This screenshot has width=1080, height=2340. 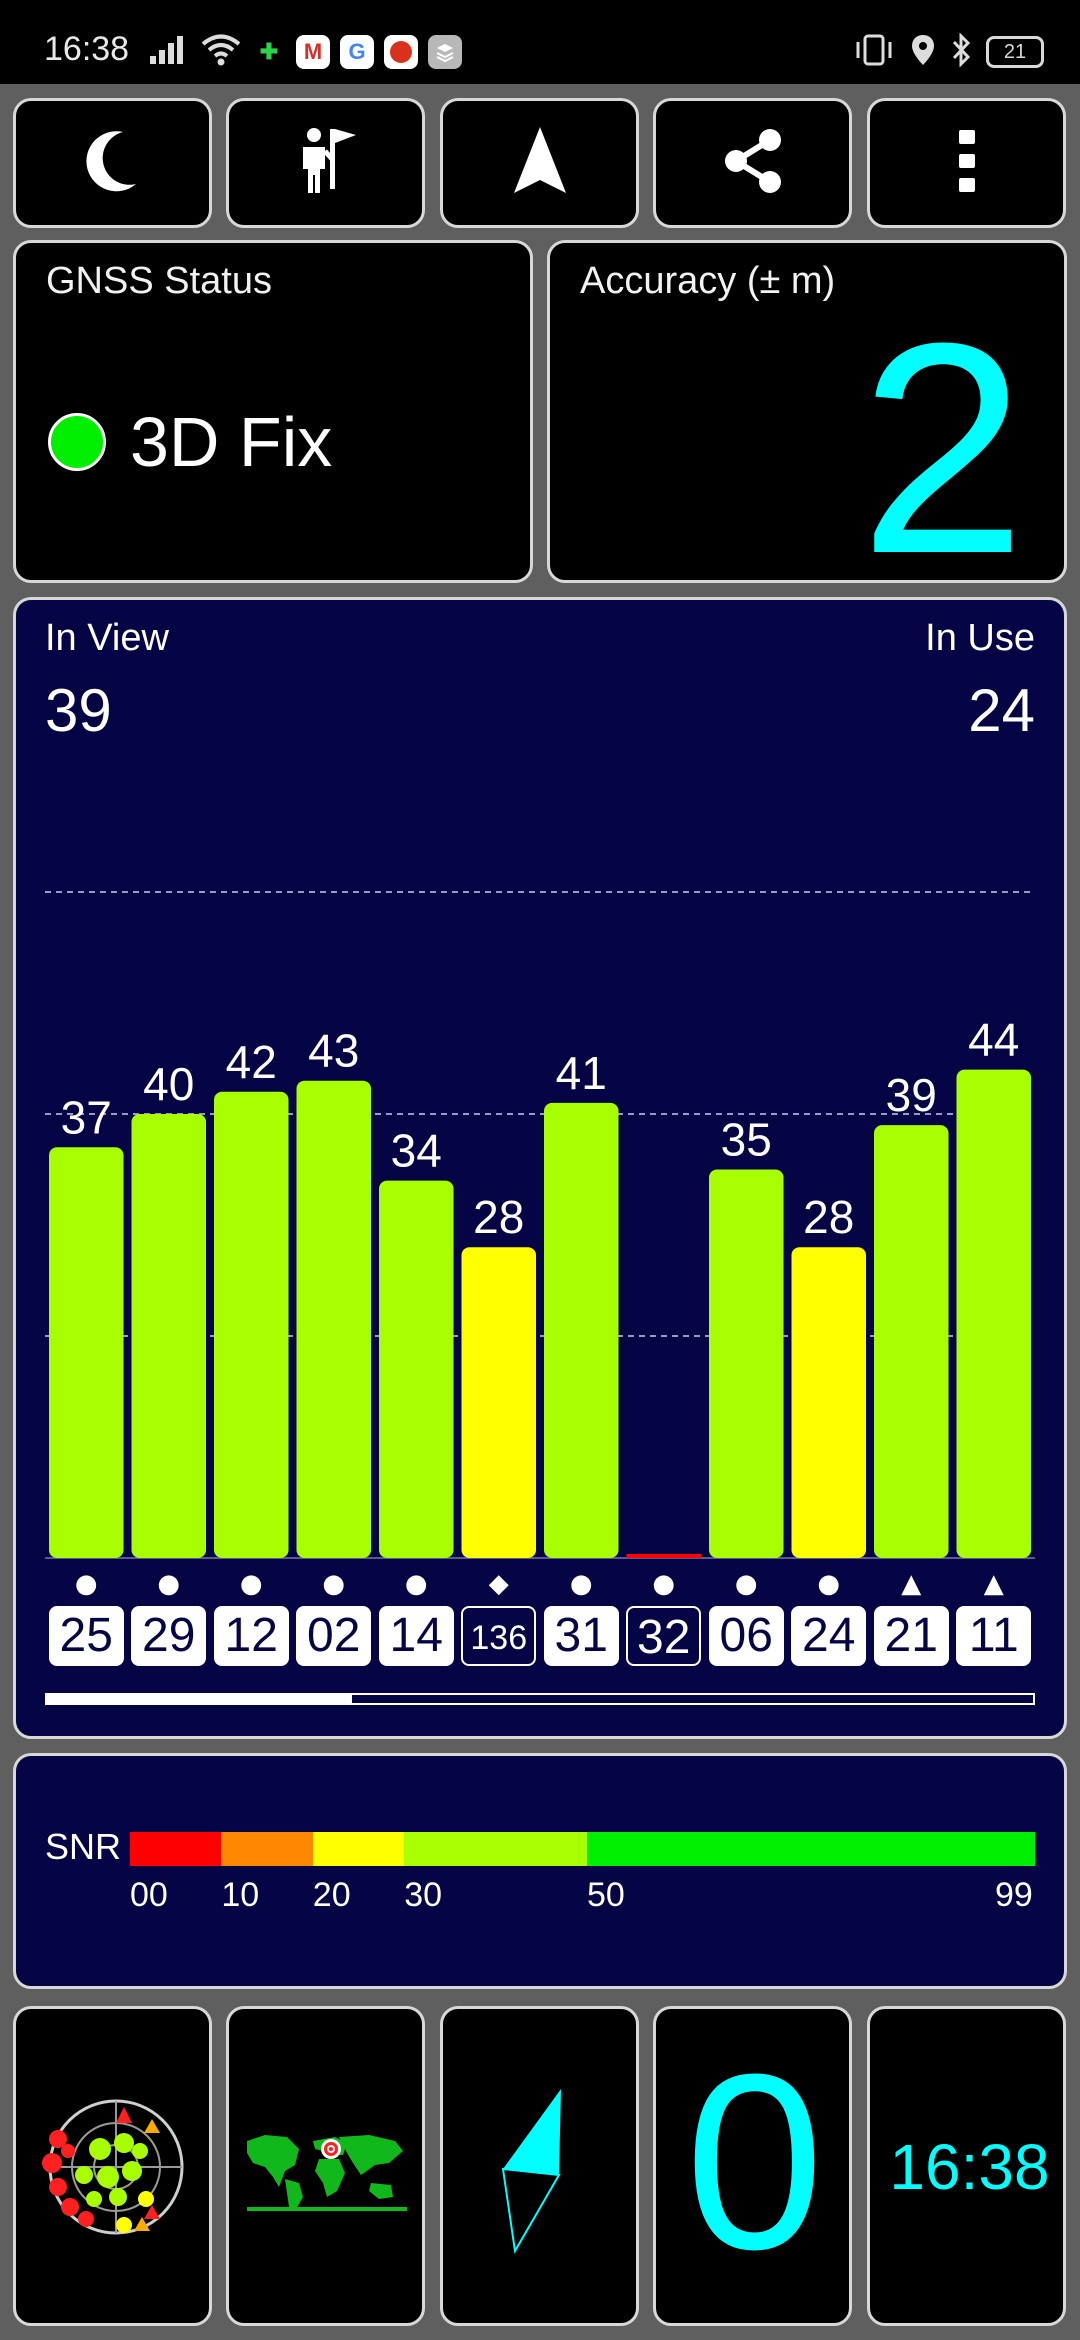 I want to click on snr-tick-label: 20, so click(x=331, y=1895).